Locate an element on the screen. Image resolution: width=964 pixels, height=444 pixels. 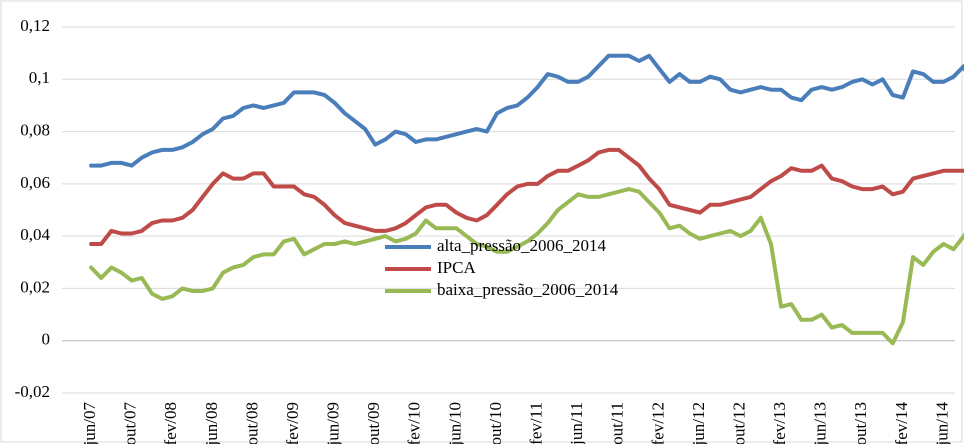
x-tick-label: out/08 is located at coordinates (251, 423).